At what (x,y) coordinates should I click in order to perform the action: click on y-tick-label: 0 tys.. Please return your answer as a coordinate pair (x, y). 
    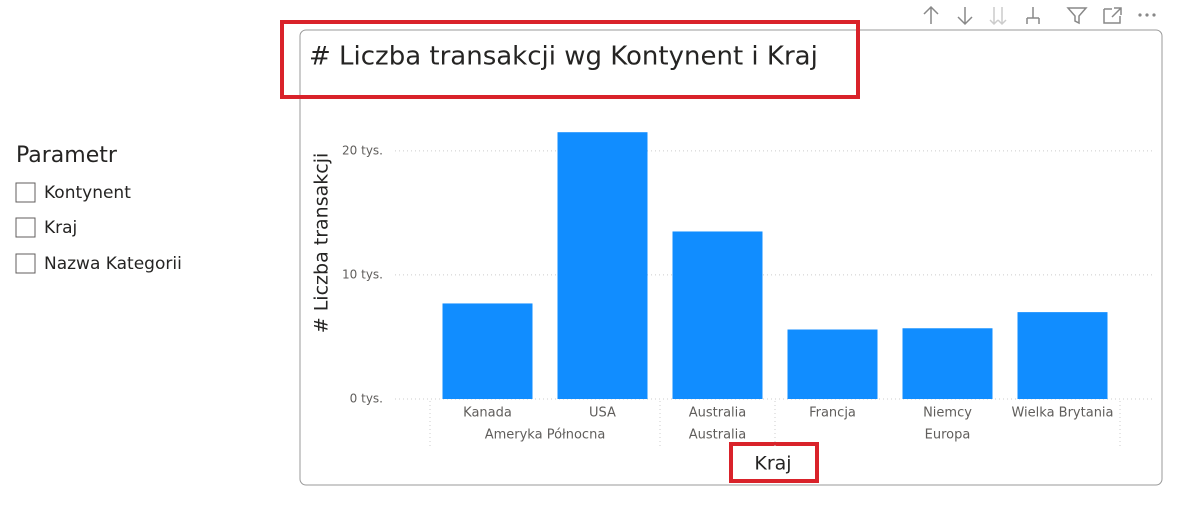
    Looking at the image, I should click on (366, 399).